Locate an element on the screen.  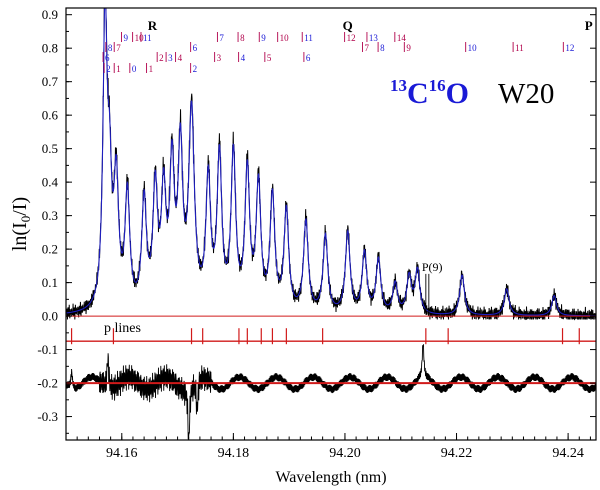
assignment-label: 13 is located at coordinates (374, 38).